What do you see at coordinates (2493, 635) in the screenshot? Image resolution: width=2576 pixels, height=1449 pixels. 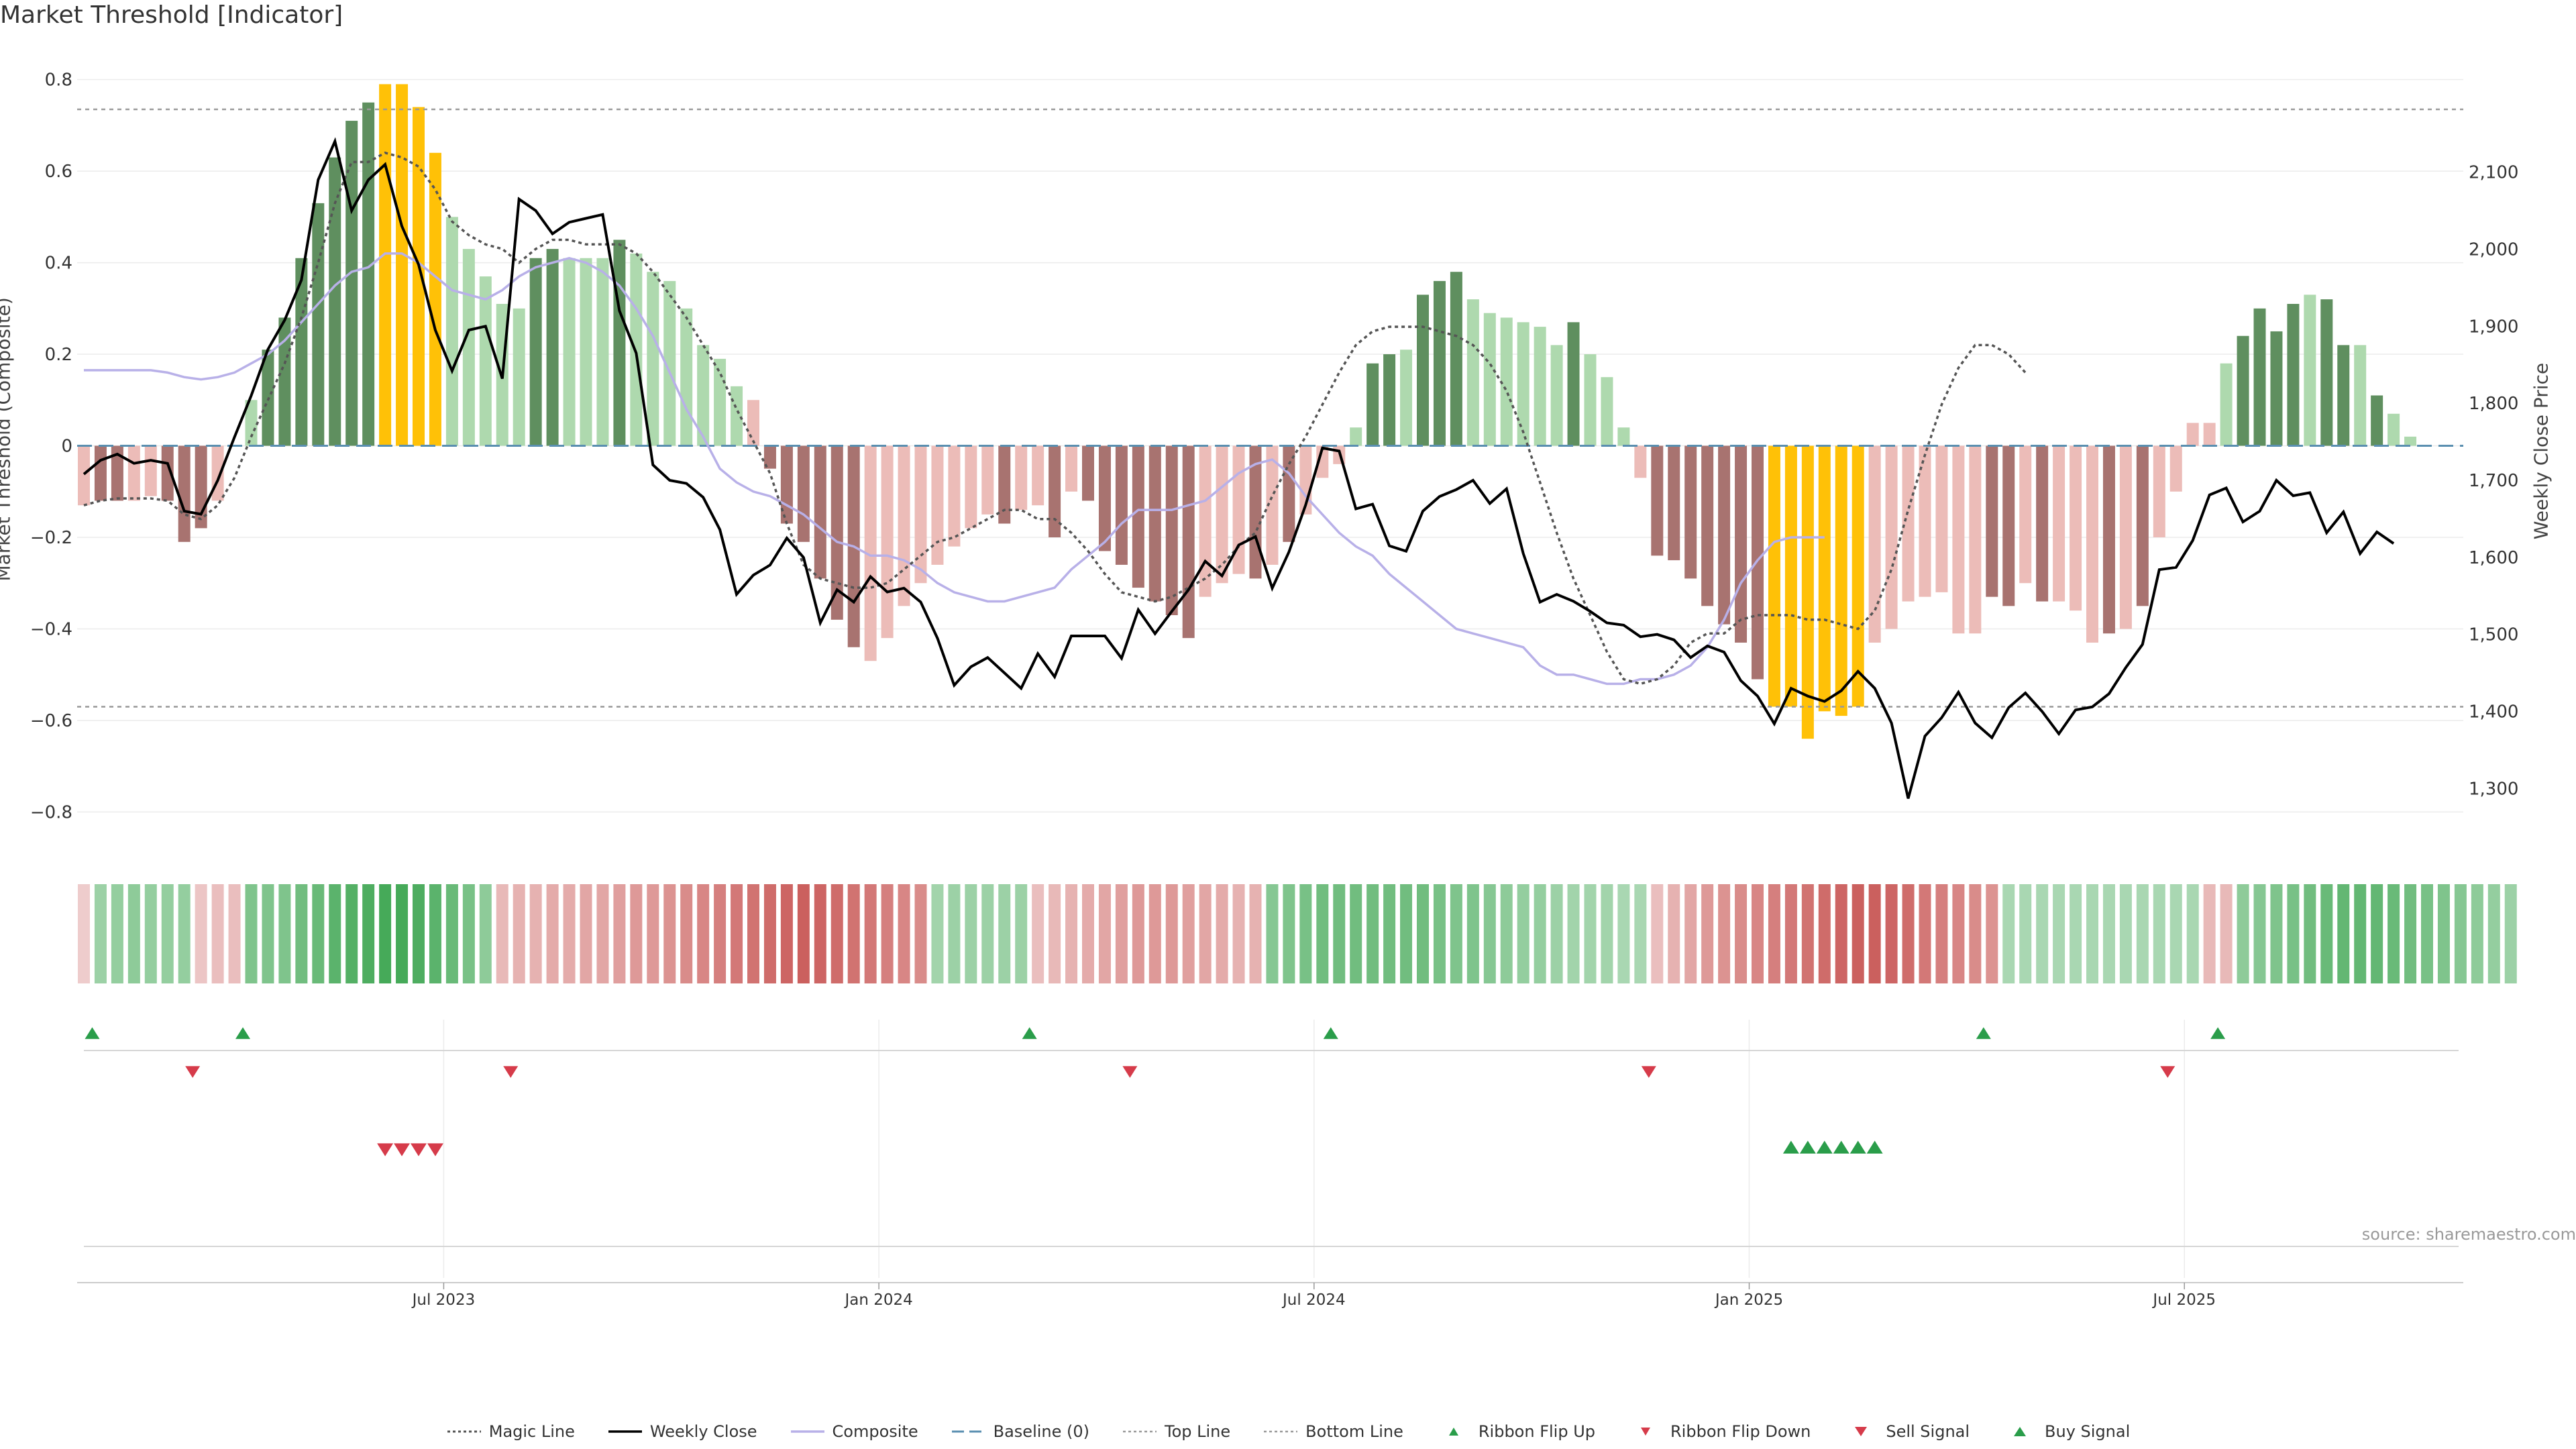 I see `y2-tick-label: 1,500` at bounding box center [2493, 635].